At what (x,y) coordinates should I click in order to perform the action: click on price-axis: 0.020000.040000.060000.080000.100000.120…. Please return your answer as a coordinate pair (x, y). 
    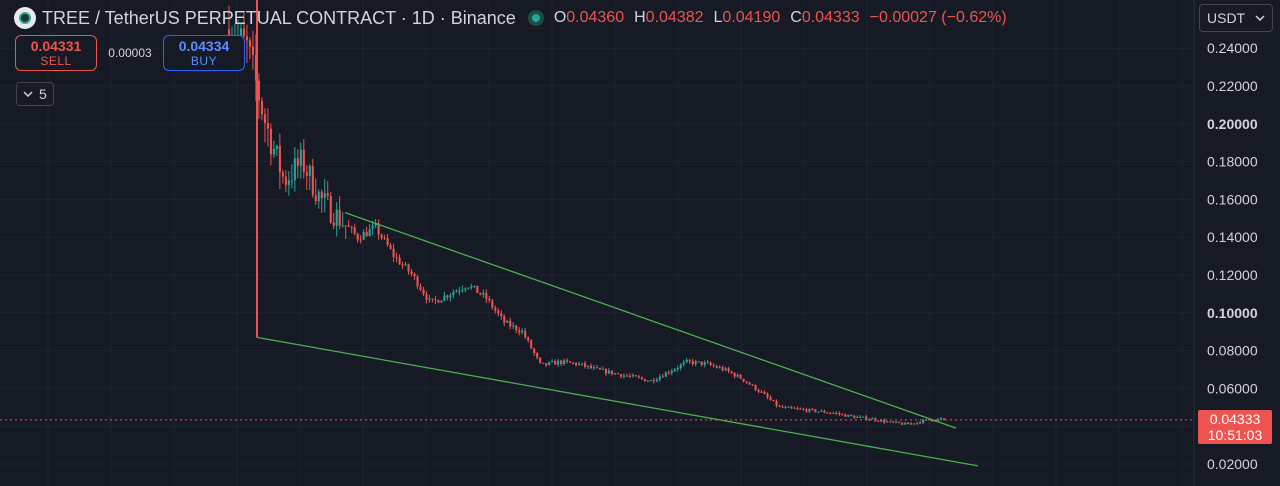
    Looking at the image, I should click on (1232, 256).